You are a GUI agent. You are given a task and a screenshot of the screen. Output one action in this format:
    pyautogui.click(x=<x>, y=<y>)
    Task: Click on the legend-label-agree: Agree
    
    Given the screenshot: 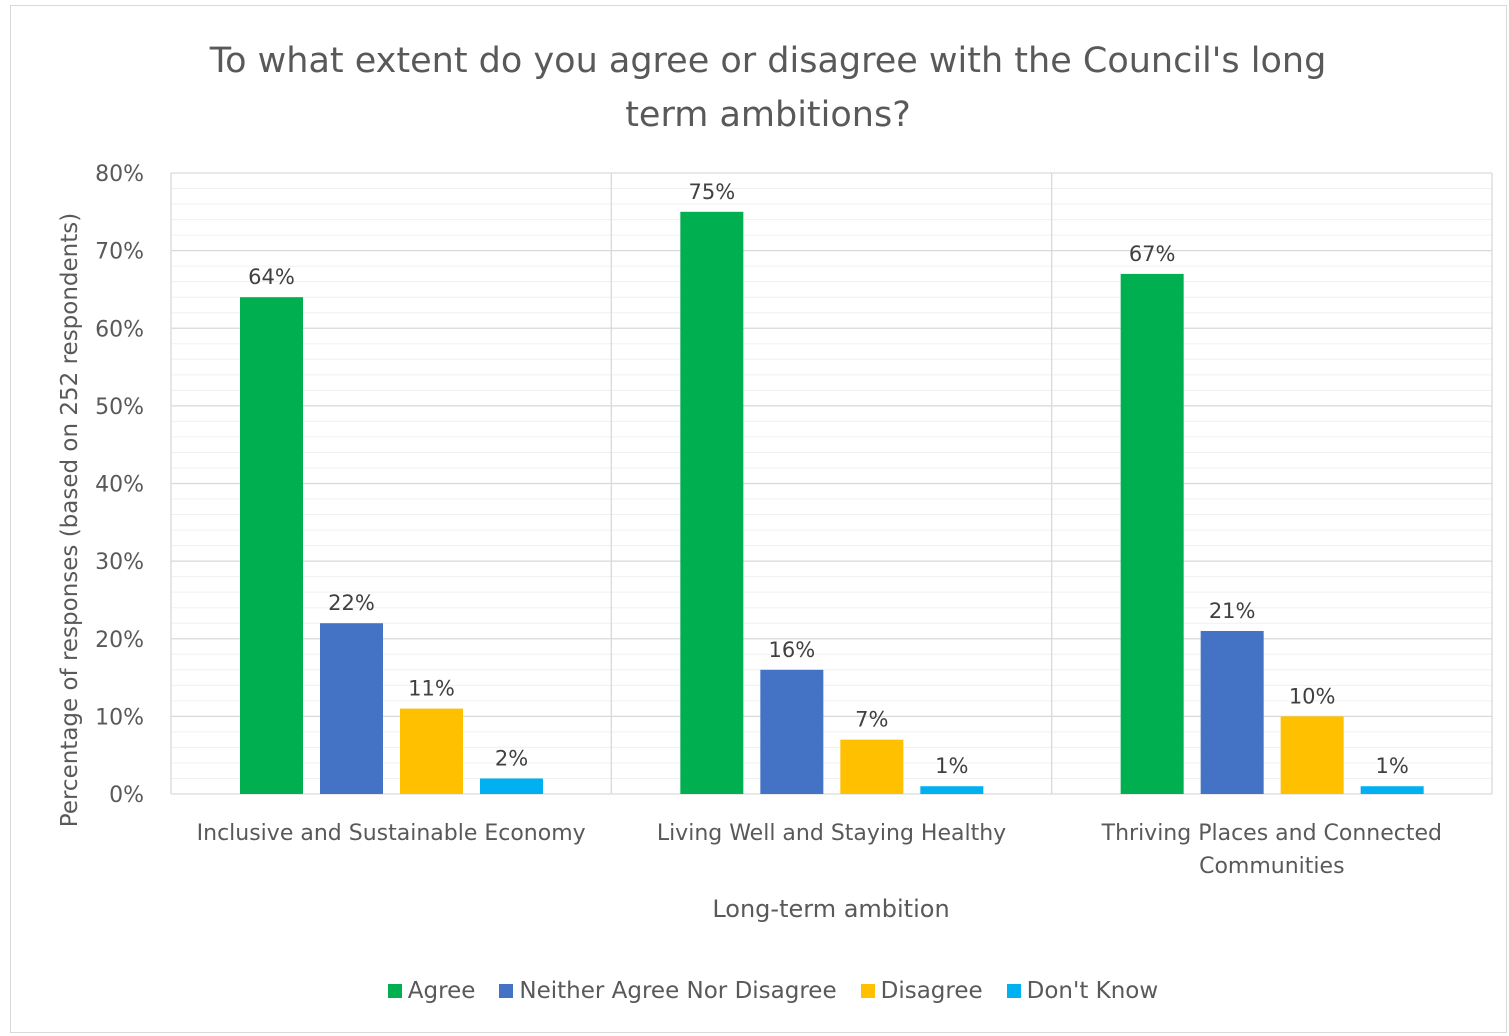 What is the action you would take?
    pyautogui.click(x=441, y=991)
    